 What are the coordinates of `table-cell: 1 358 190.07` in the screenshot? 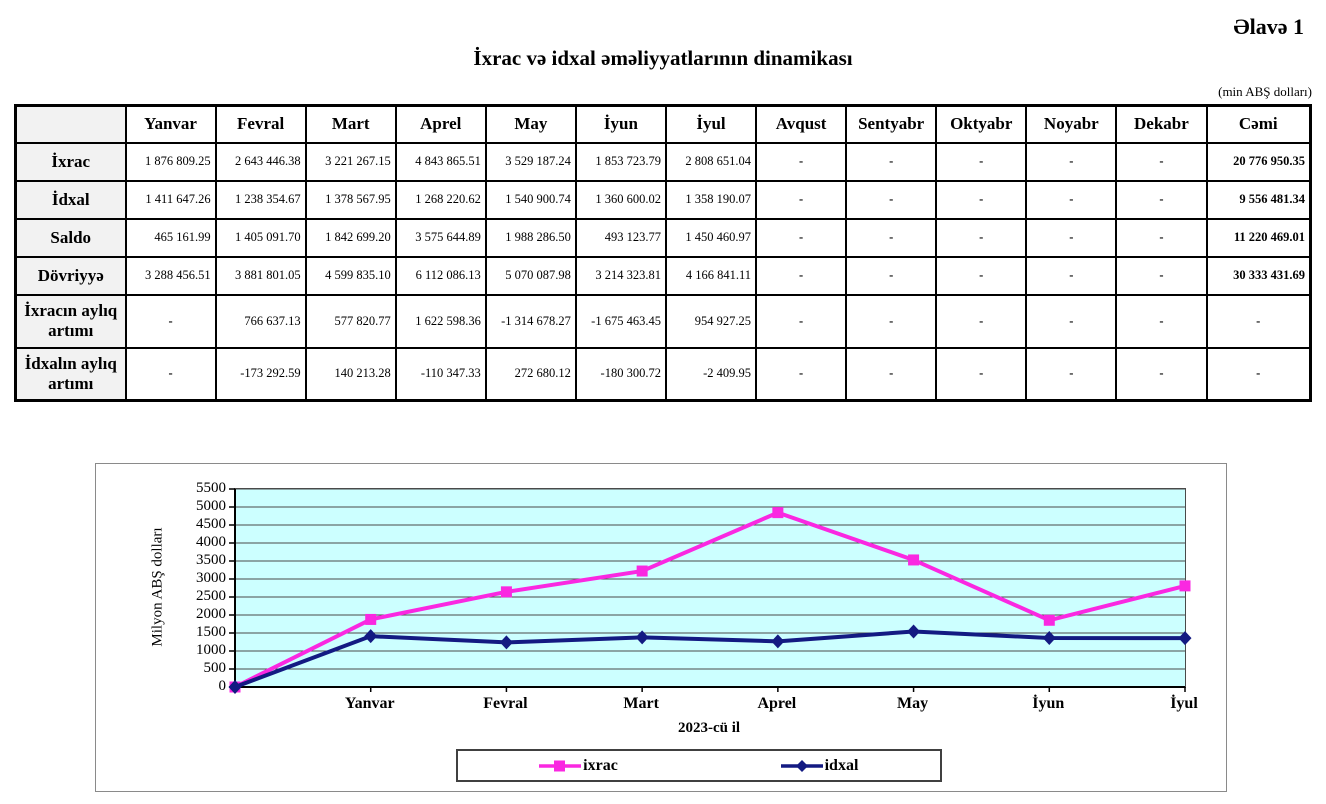 It's located at (711, 199).